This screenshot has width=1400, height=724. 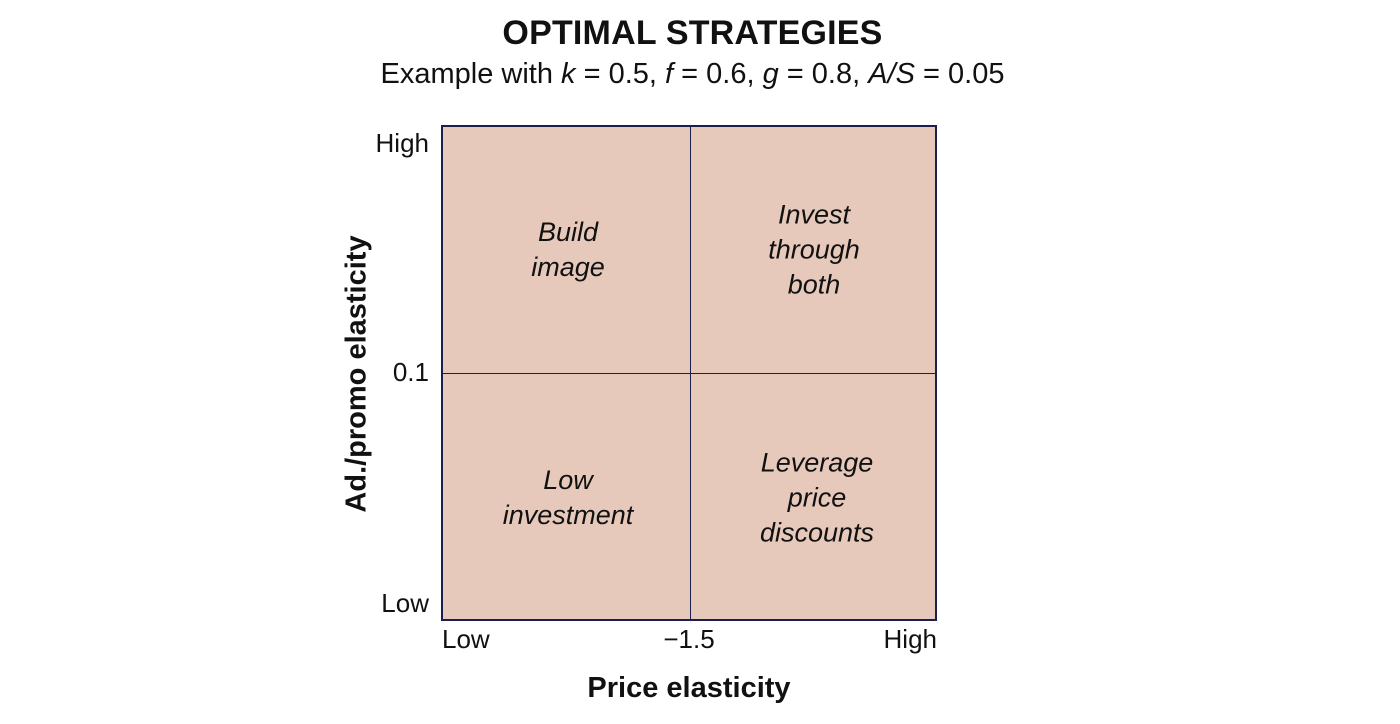 What do you see at coordinates (568, 498) in the screenshot?
I see `quadrant-low-investment: Low investment` at bounding box center [568, 498].